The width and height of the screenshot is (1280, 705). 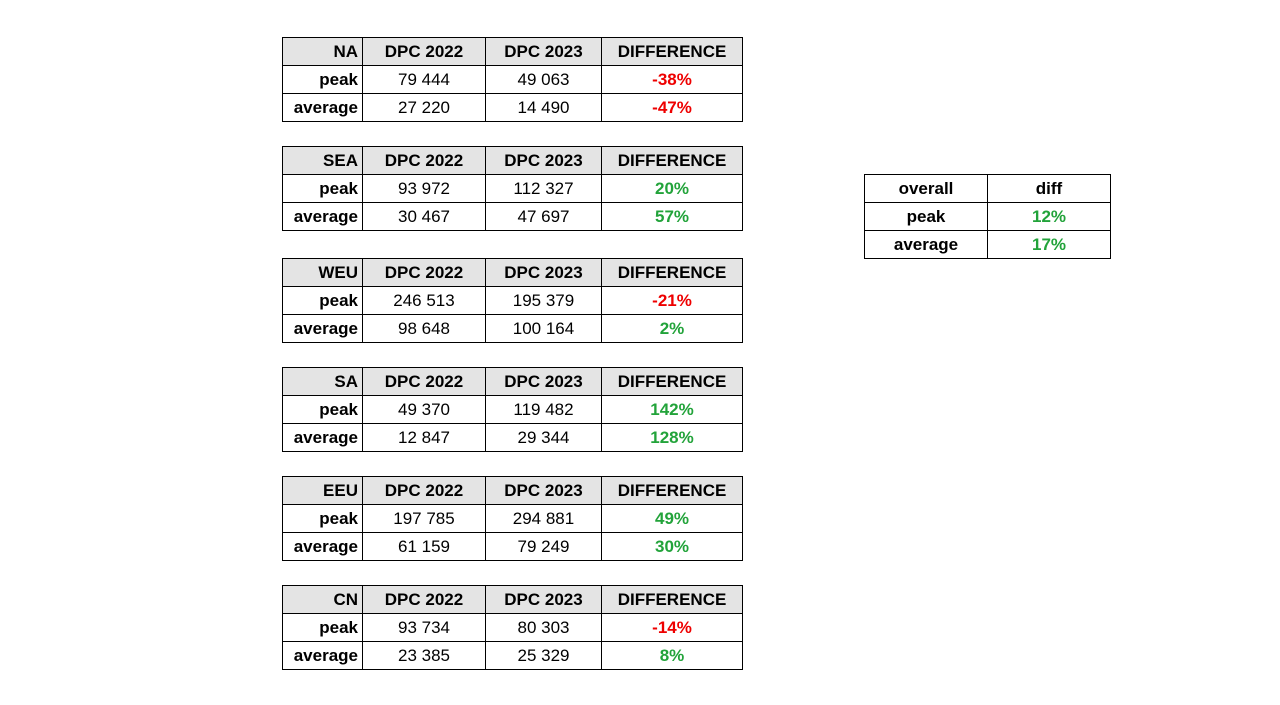 I want to click on overall-table: overall diff peak 12% average 17%, so click(x=987, y=216).